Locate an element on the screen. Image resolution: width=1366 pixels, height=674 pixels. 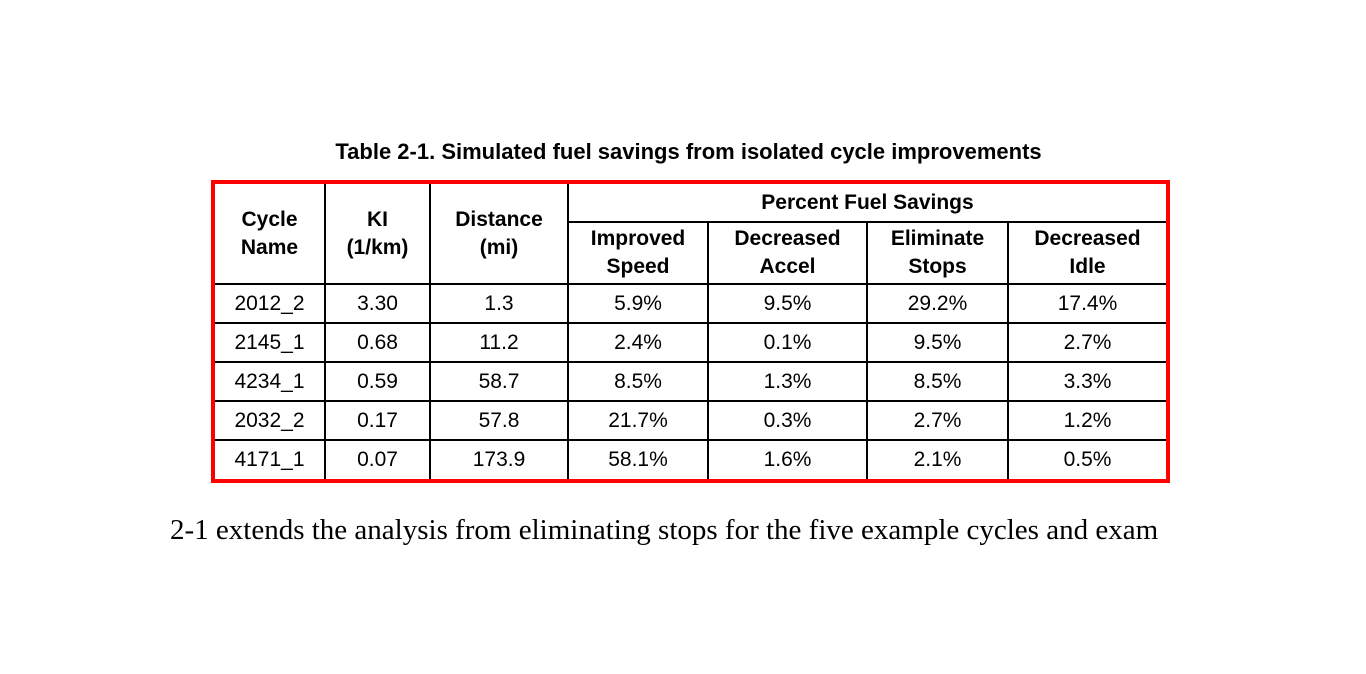
table-row: 2032_2 0.17 57.8 21.7% 0.3% 2.7% 1.2% is located at coordinates (690, 421).